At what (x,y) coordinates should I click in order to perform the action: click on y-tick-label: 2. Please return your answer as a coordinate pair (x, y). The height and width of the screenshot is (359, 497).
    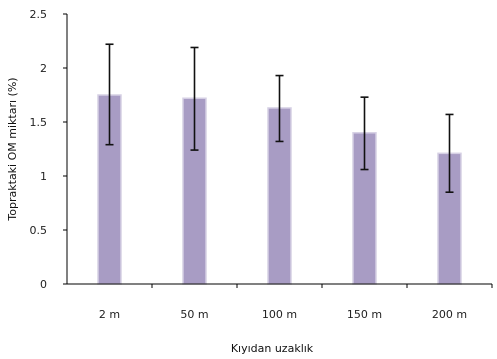
    Looking at the image, I should click on (43, 68).